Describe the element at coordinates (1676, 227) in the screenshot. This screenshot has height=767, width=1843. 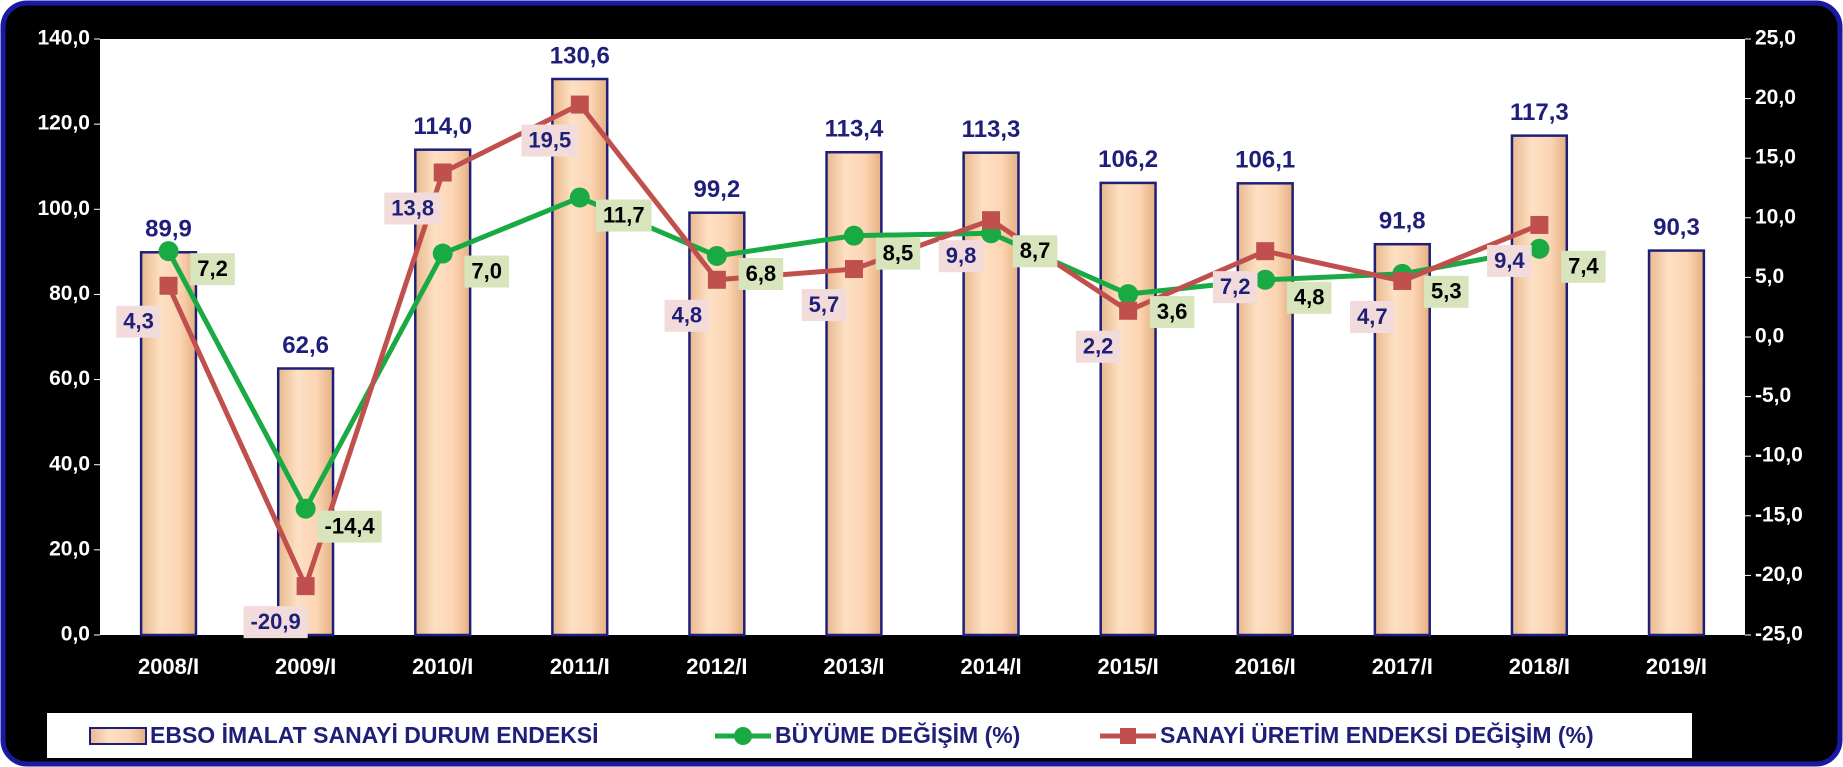
I see `bar-label: 90,3` at that location.